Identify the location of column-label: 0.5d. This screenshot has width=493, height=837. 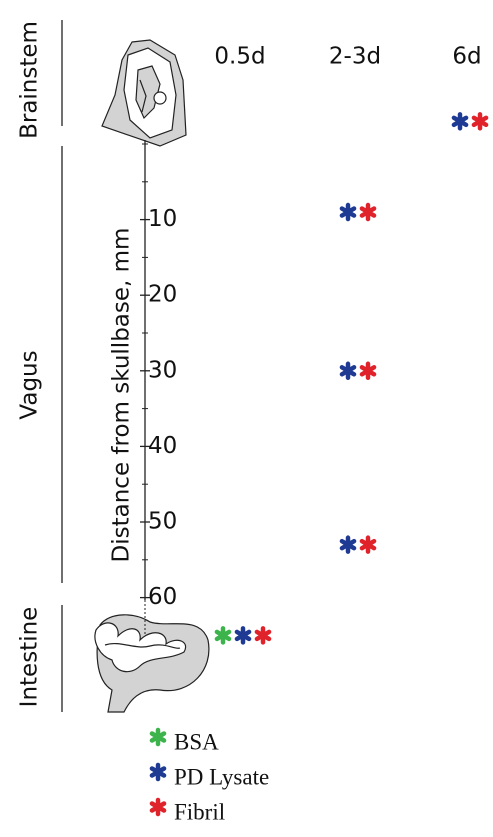
(239, 57).